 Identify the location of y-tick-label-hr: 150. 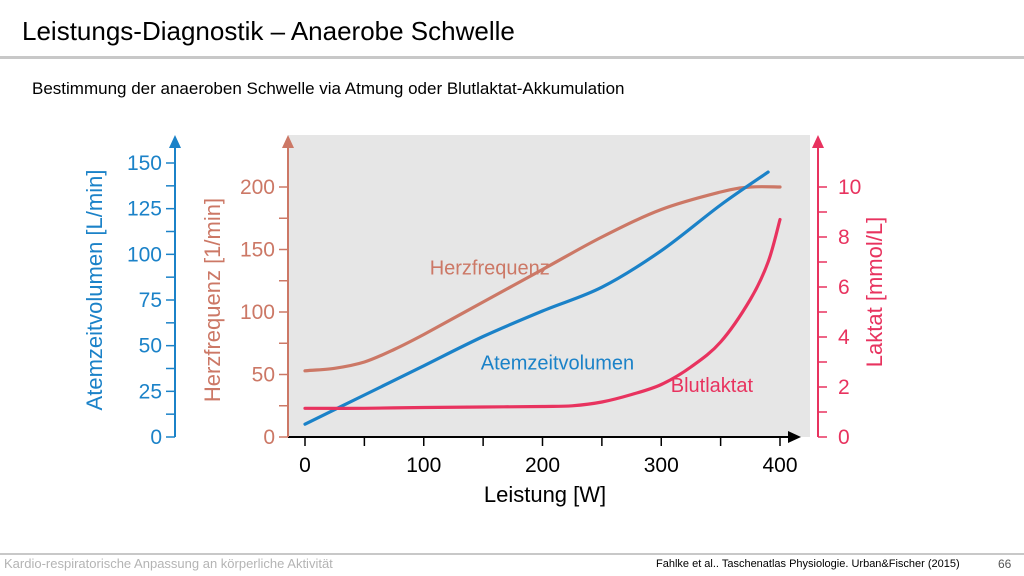
(257, 250).